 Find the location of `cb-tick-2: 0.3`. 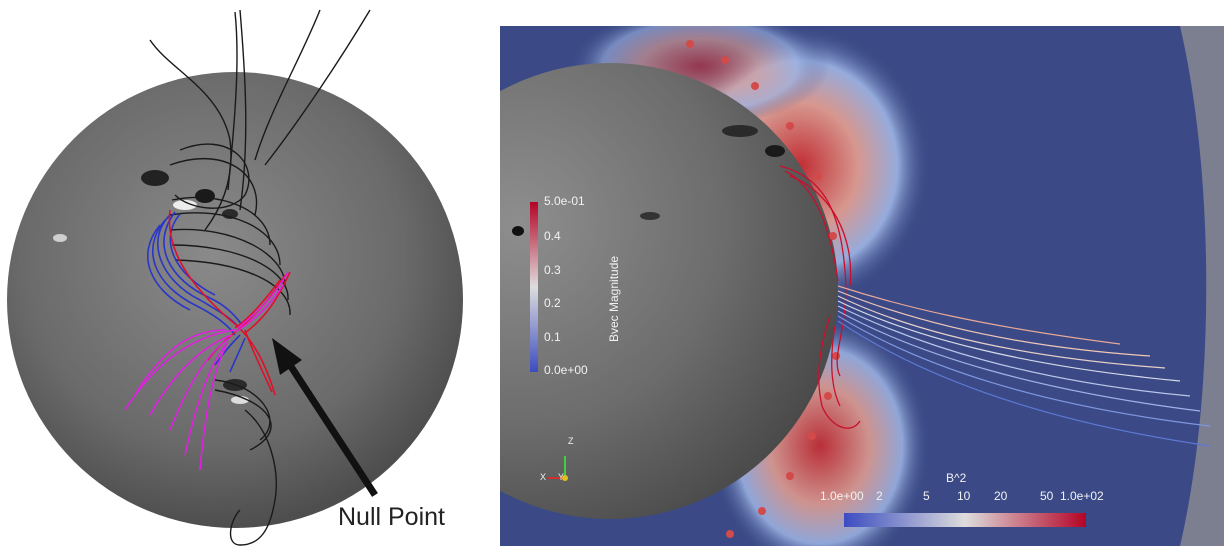

cb-tick-2: 0.3 is located at coordinates (552, 270).